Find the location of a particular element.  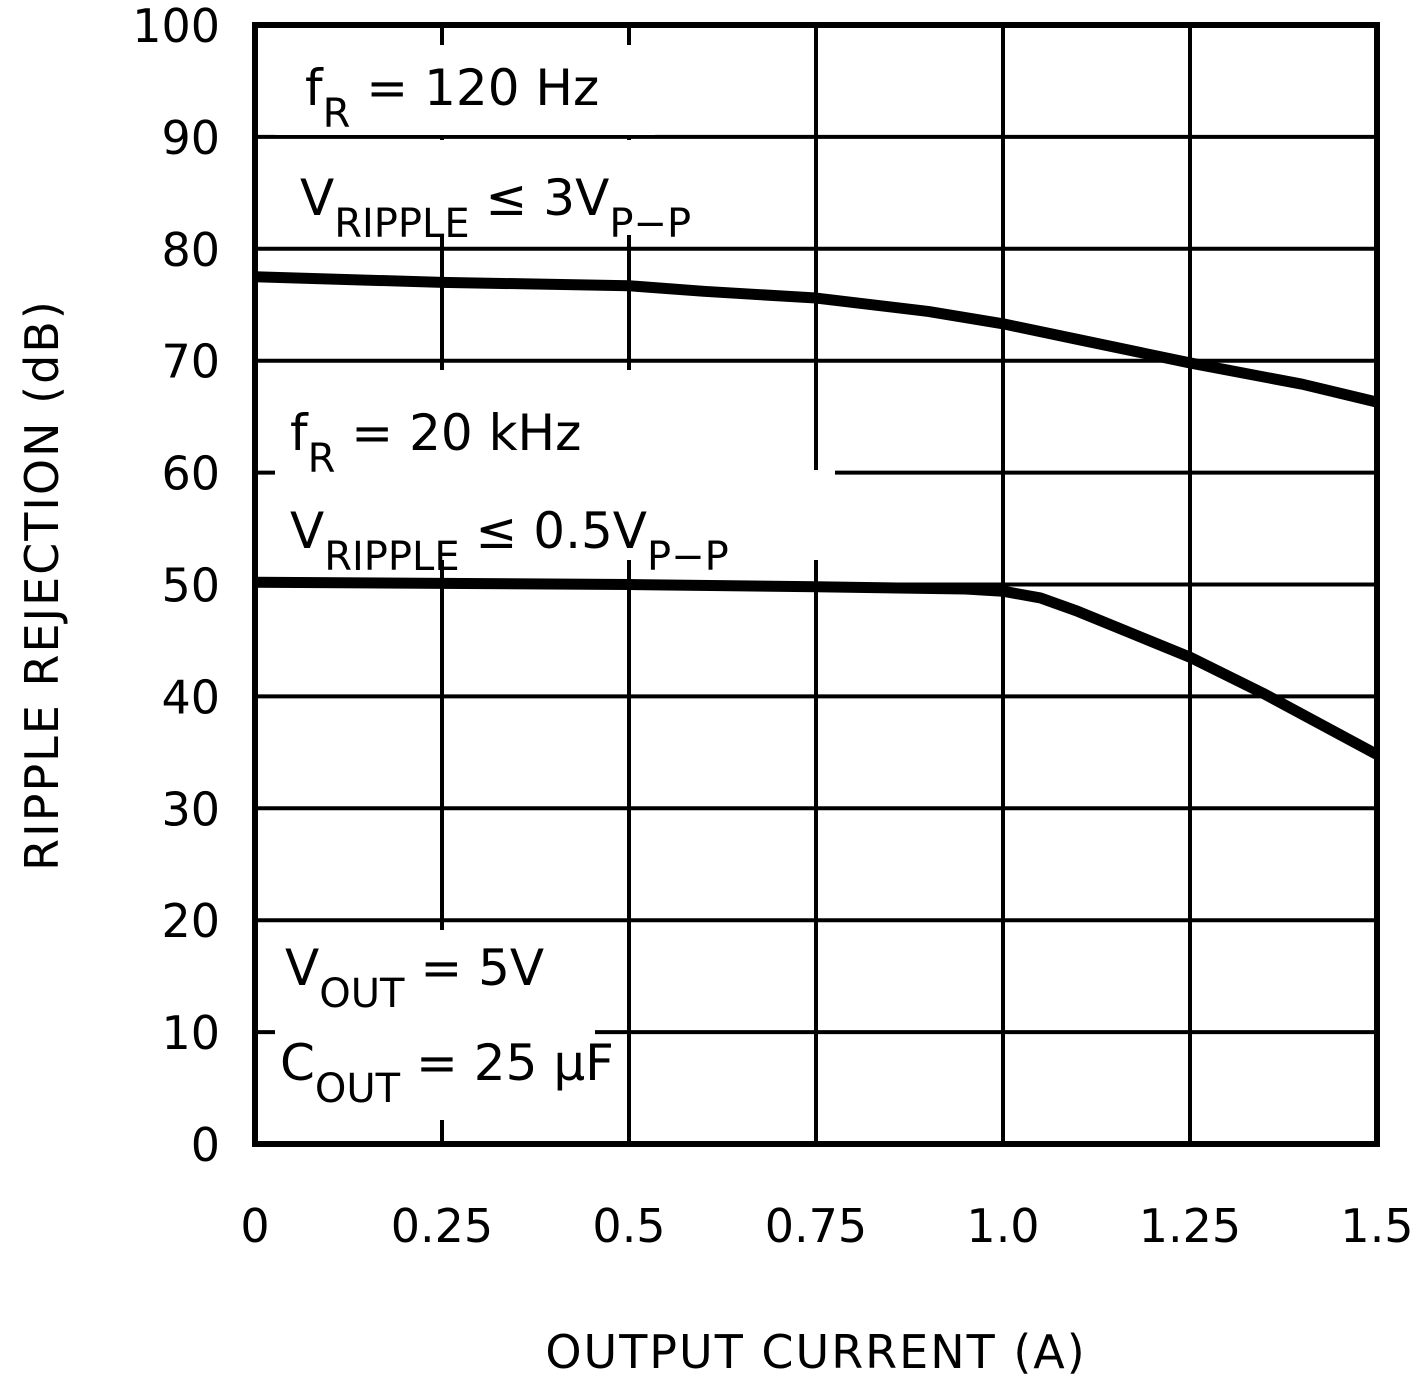

y-tick-label: 50 is located at coordinates (190, 586).